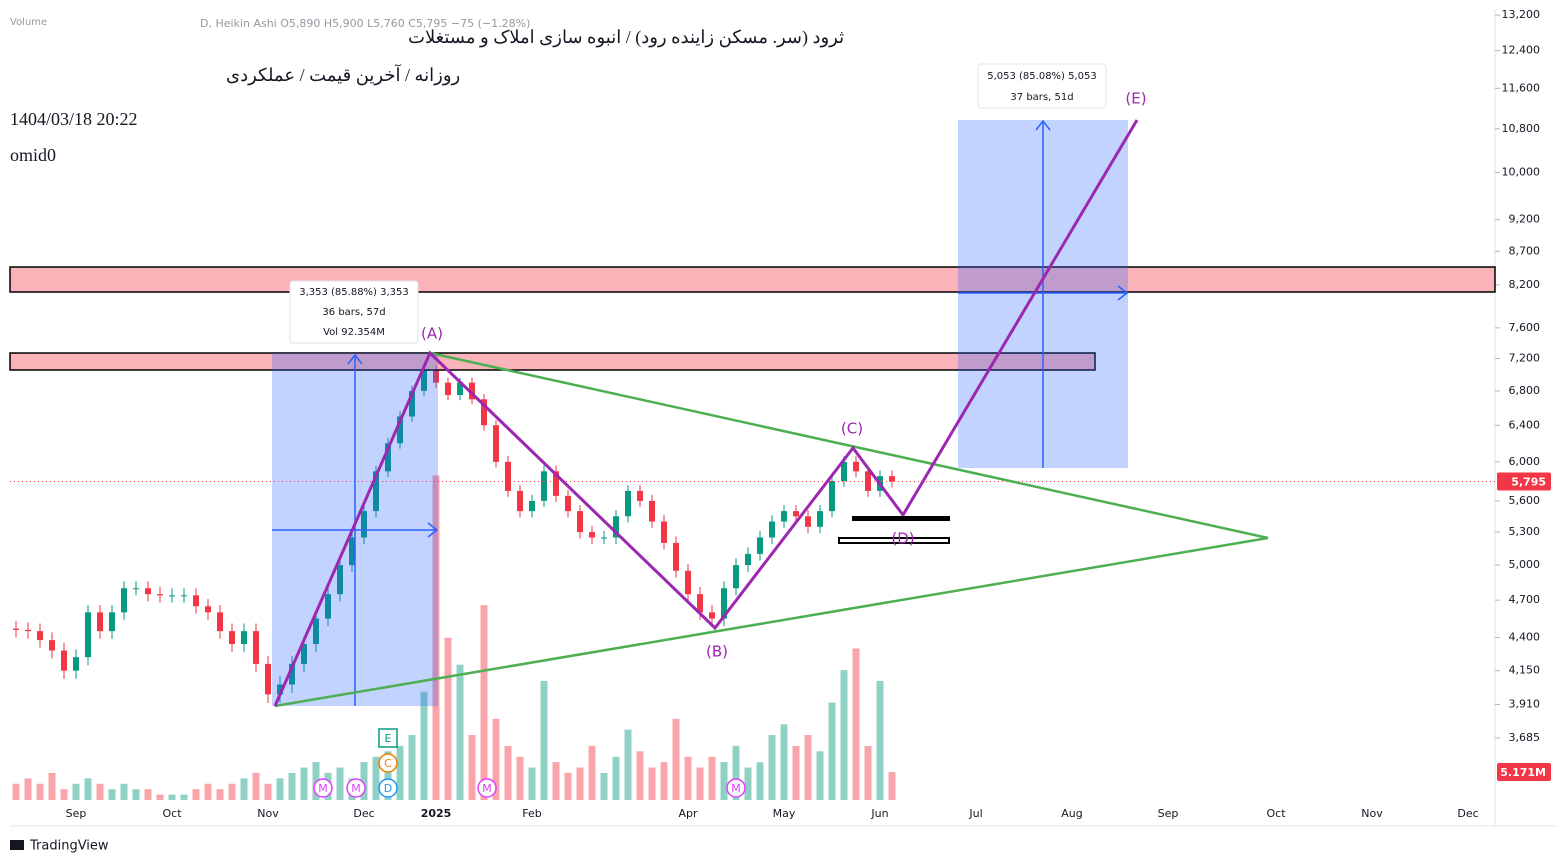 Image resolution: width=1564 pixels, height=864 pixels. What do you see at coordinates (1525, 531) in the screenshot?
I see `y-tick-label: 5,300` at bounding box center [1525, 531].